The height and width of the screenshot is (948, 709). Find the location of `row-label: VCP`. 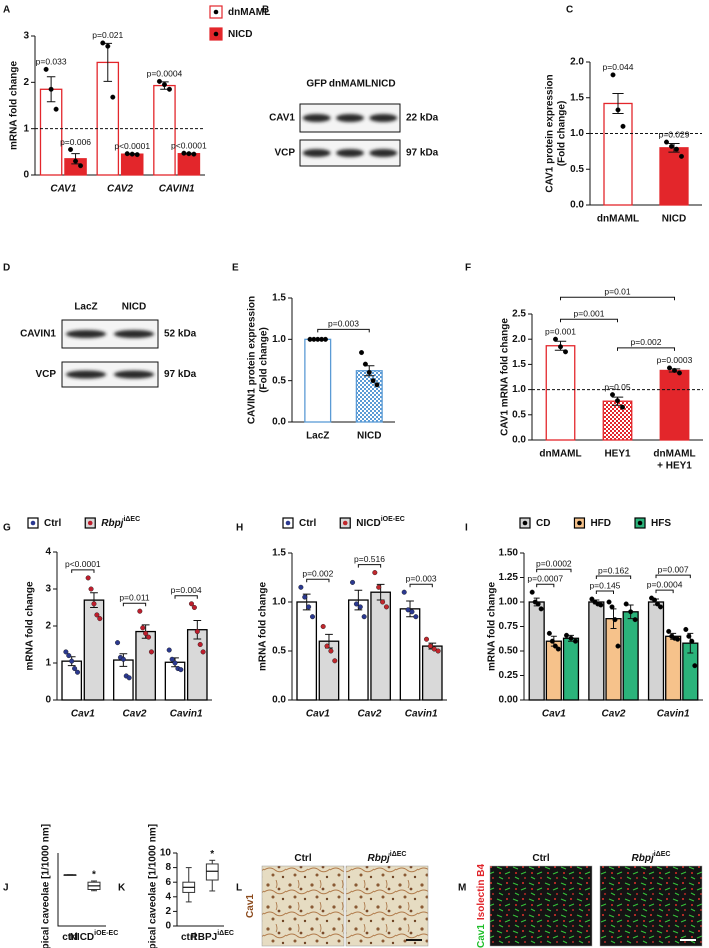

row-label: VCP is located at coordinates (284, 153).